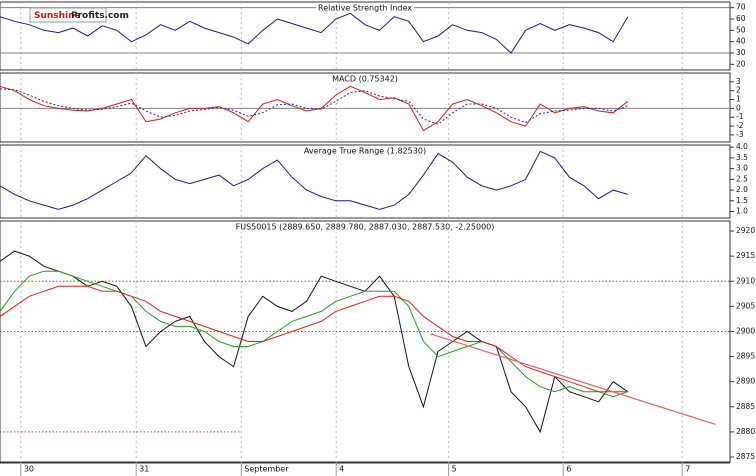 The image size is (756, 476). Describe the element at coordinates (742, 157) in the screenshot. I see `y-tick-label: 3.5` at that location.